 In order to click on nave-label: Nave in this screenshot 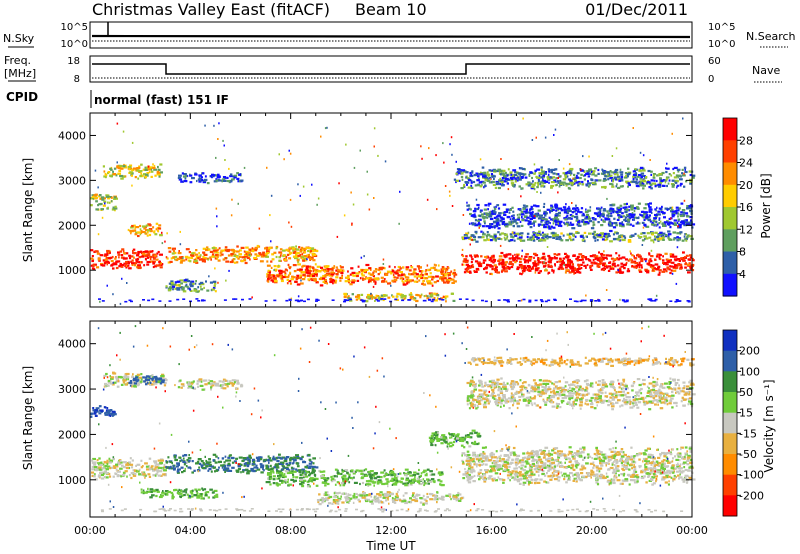, I will do `click(766, 70)`.